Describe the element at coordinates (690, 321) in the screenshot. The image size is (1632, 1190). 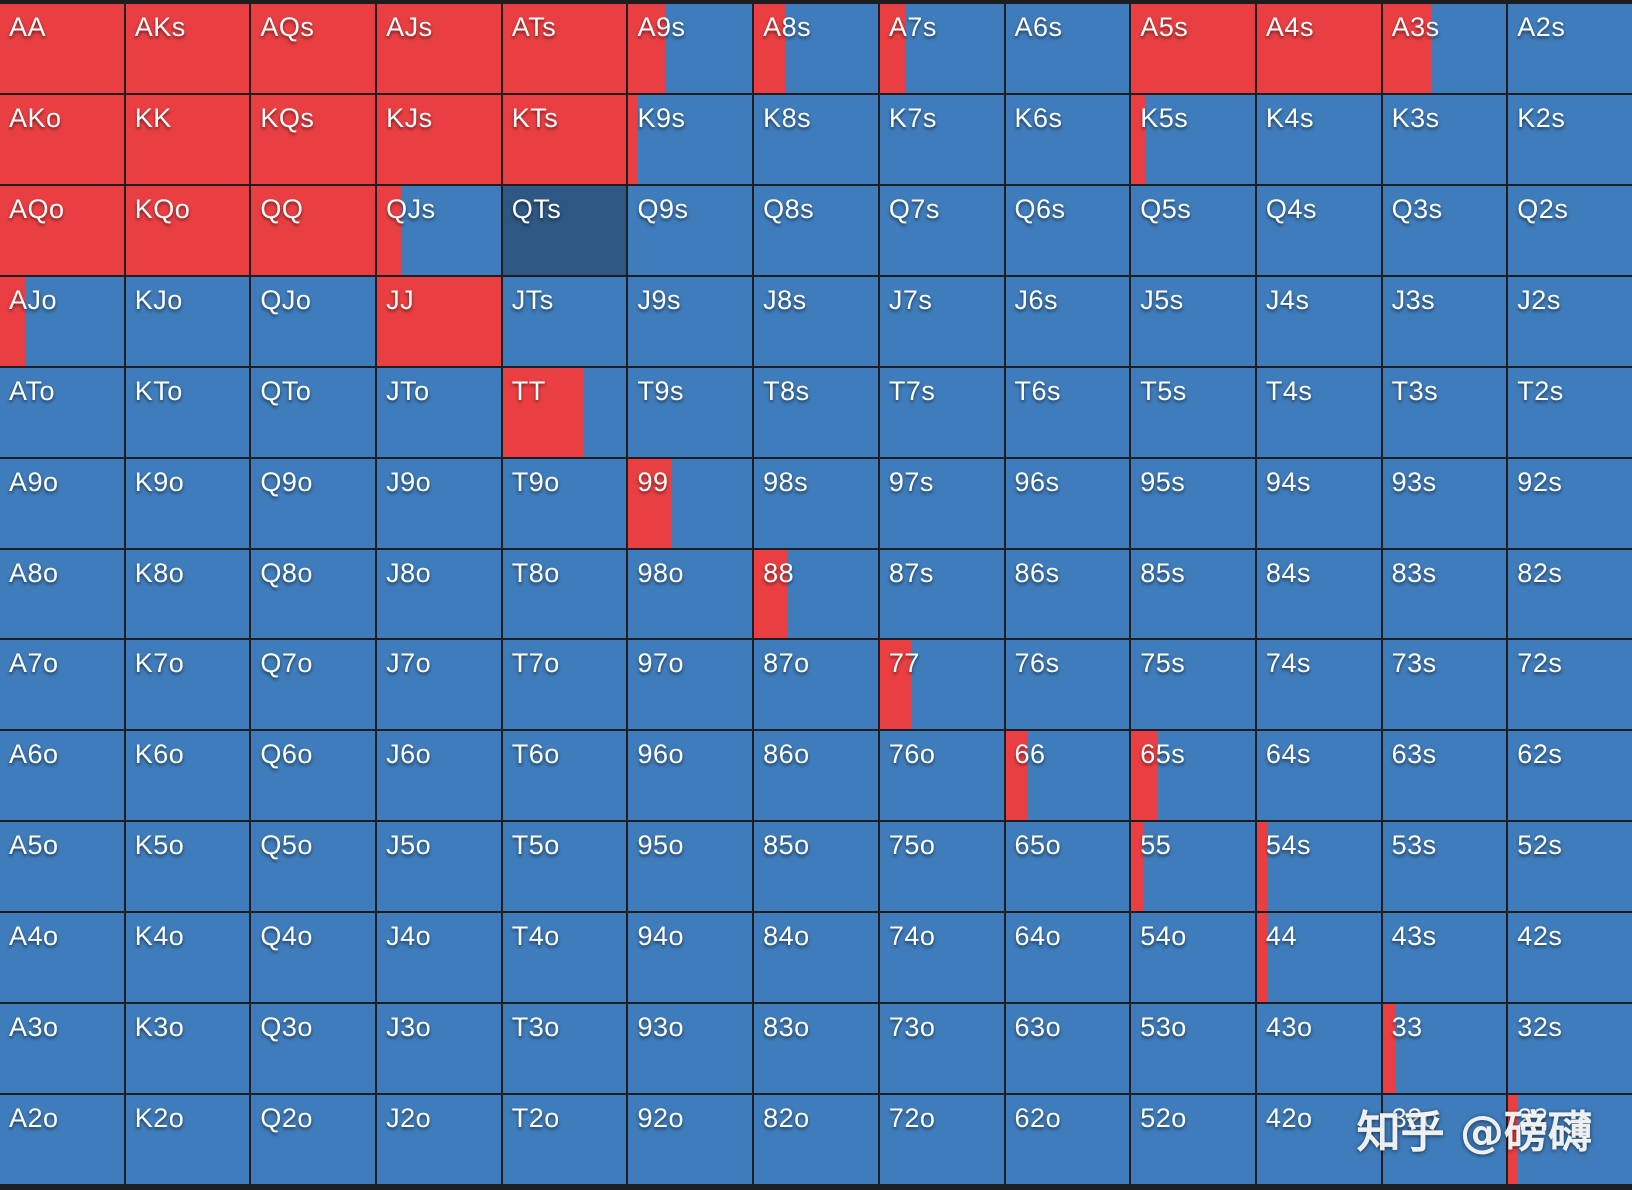
I see `hand-cell-J9s: J9s` at that location.